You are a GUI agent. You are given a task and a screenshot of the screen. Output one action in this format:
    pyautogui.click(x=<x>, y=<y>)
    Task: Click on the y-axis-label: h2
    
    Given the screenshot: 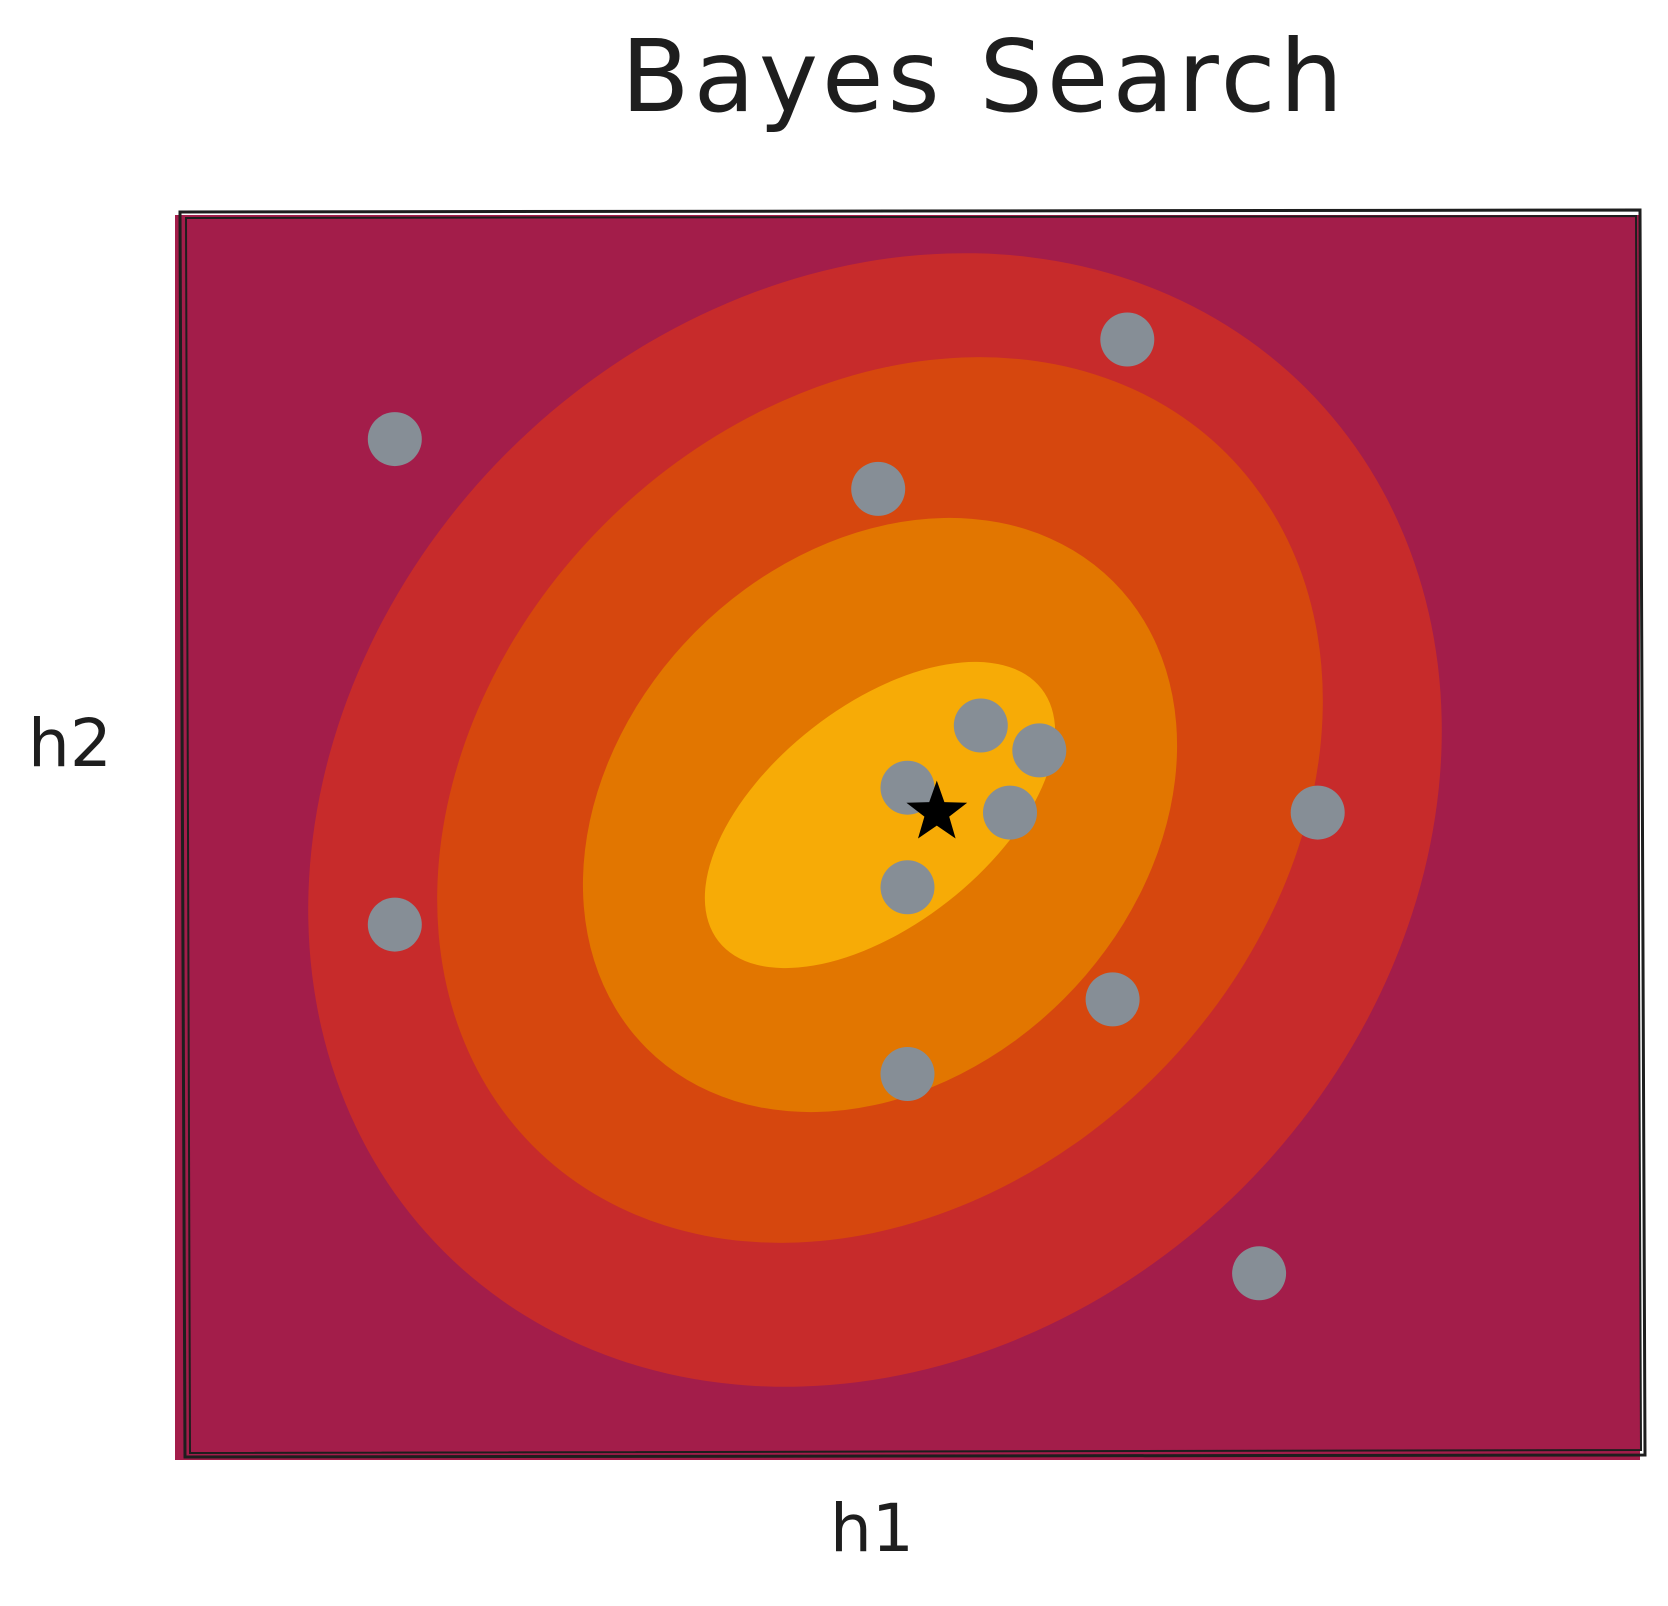 What is the action you would take?
    pyautogui.click(x=70, y=743)
    